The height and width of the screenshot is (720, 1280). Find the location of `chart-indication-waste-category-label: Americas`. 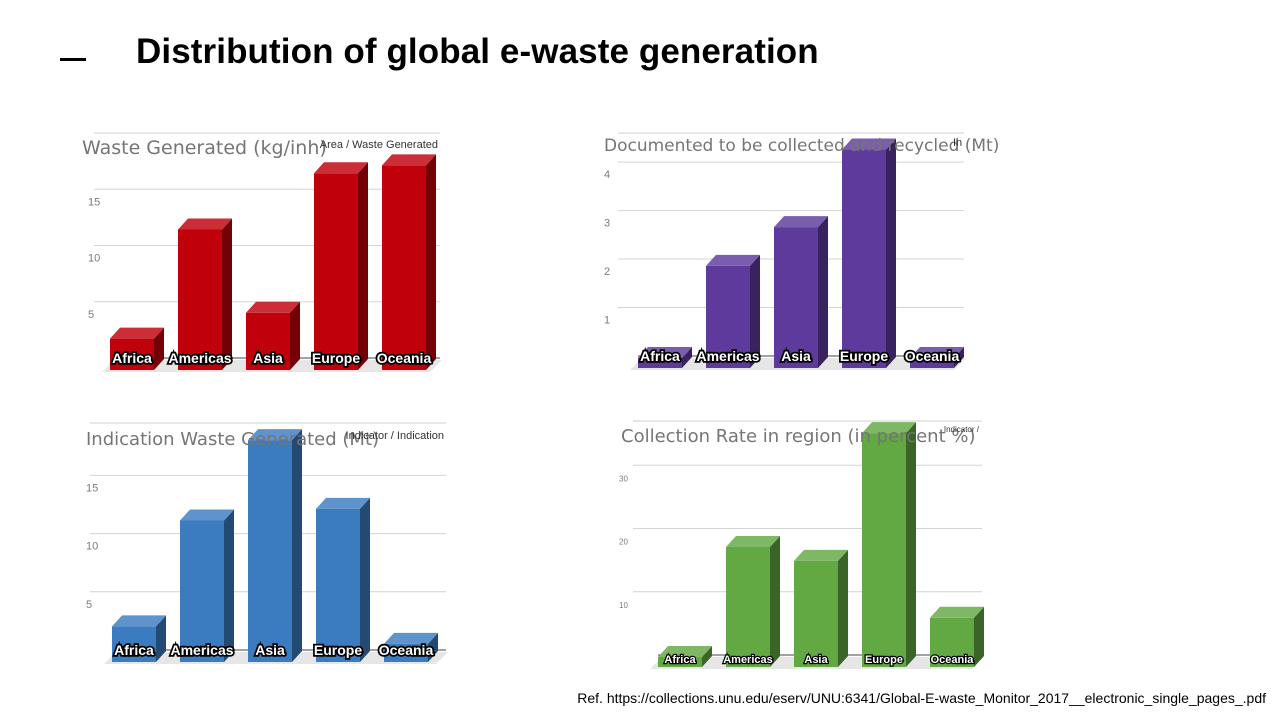

chart-indication-waste-category-label: Americas is located at coordinates (201, 650).